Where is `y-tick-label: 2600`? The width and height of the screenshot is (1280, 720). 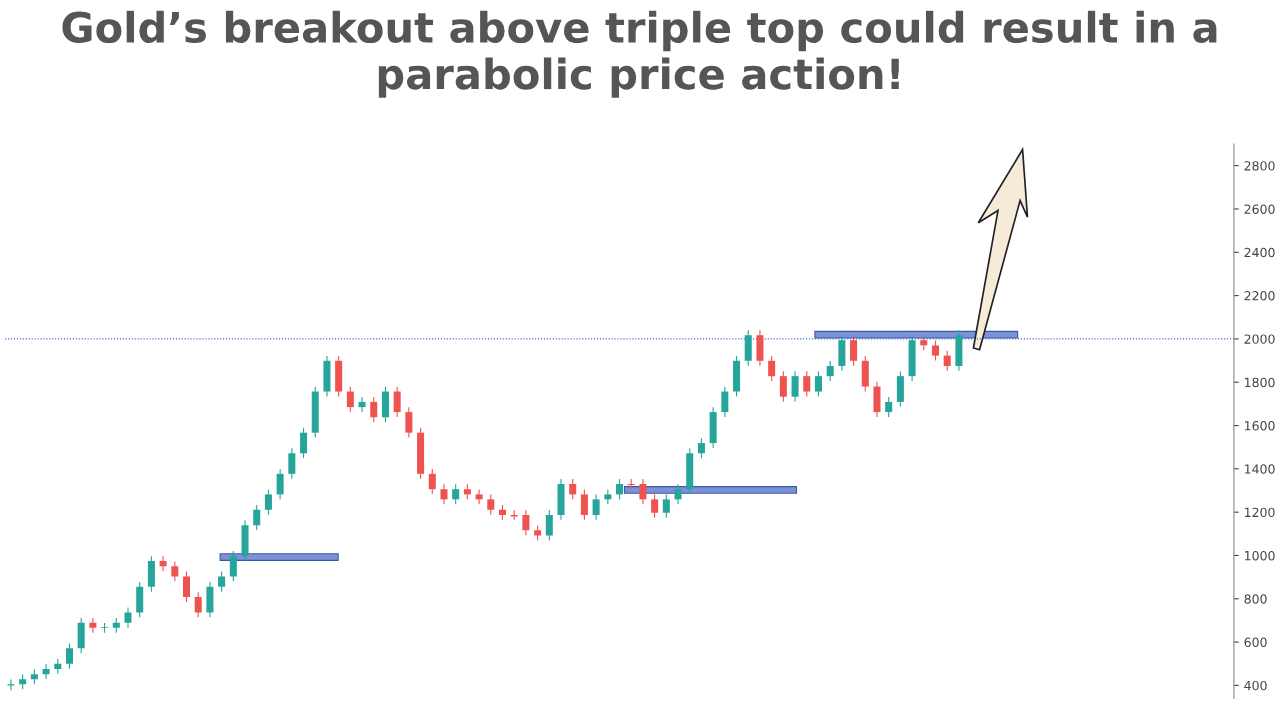
y-tick-label: 2600 is located at coordinates (1259, 209).